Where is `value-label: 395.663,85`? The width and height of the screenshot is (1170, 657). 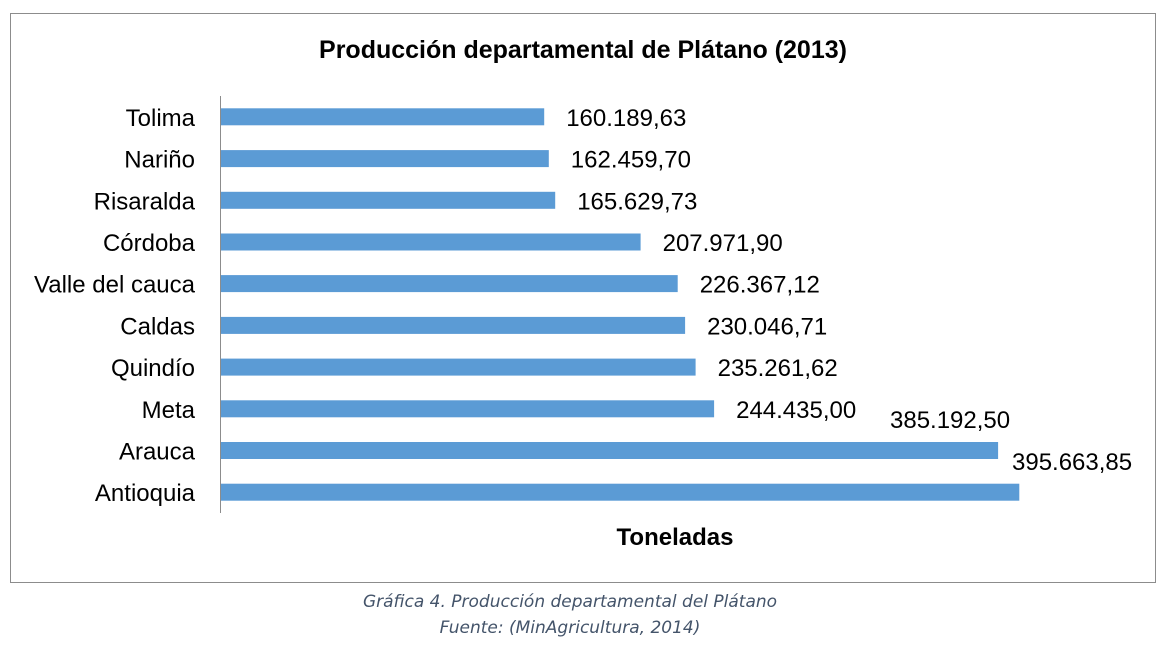 value-label: 395.663,85 is located at coordinates (1072, 462).